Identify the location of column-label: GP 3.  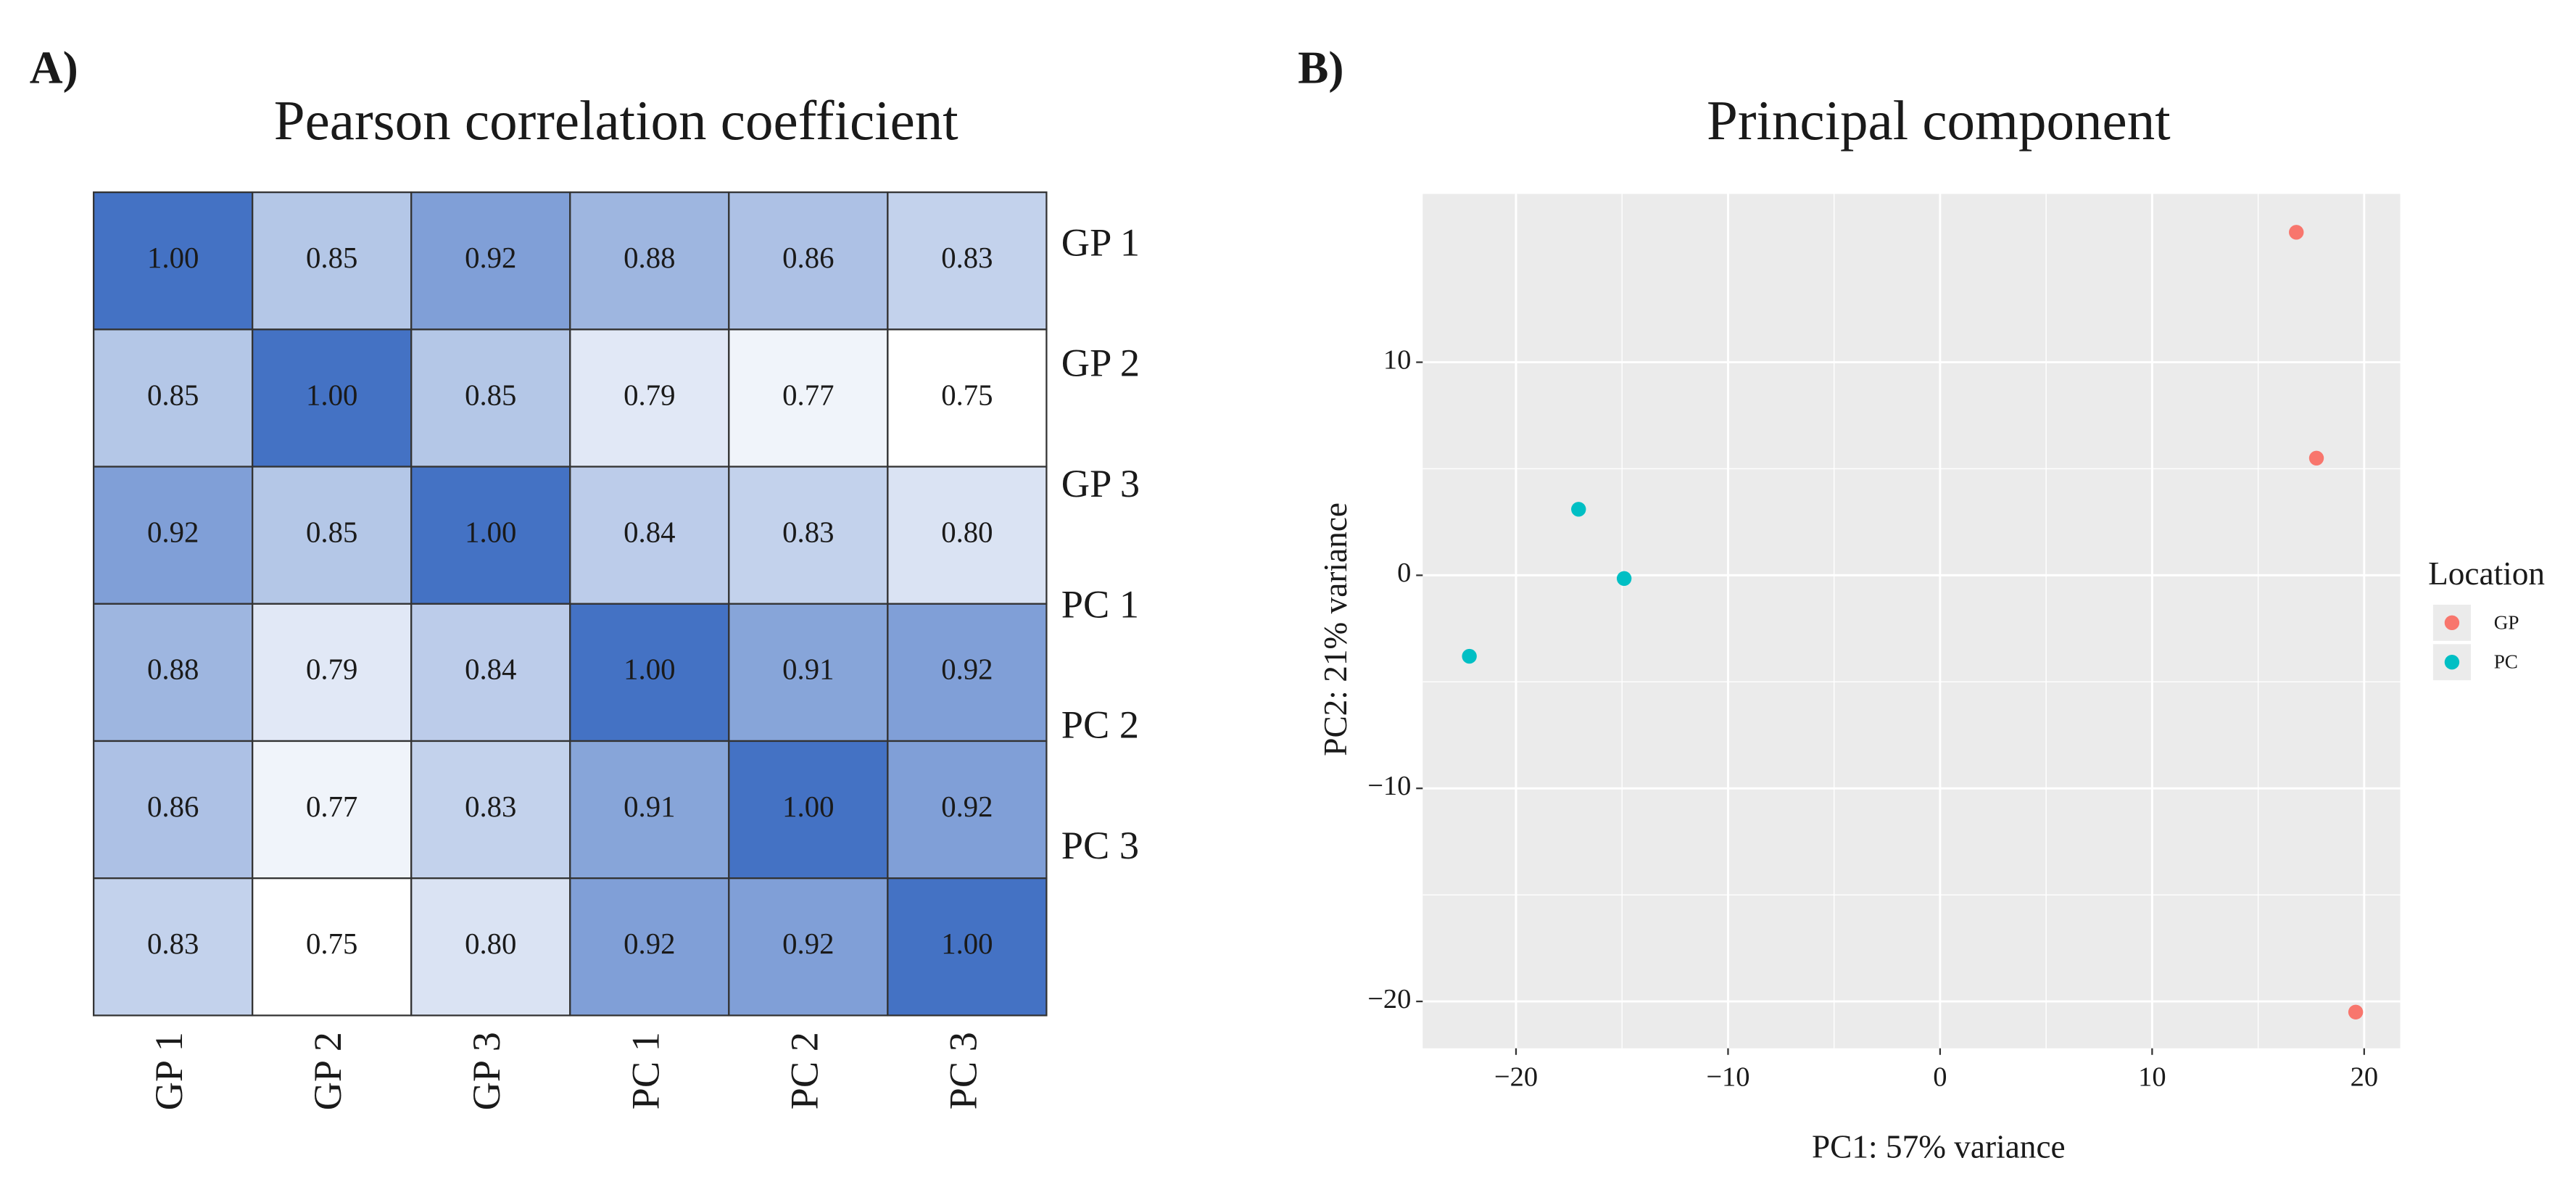
(486, 1071).